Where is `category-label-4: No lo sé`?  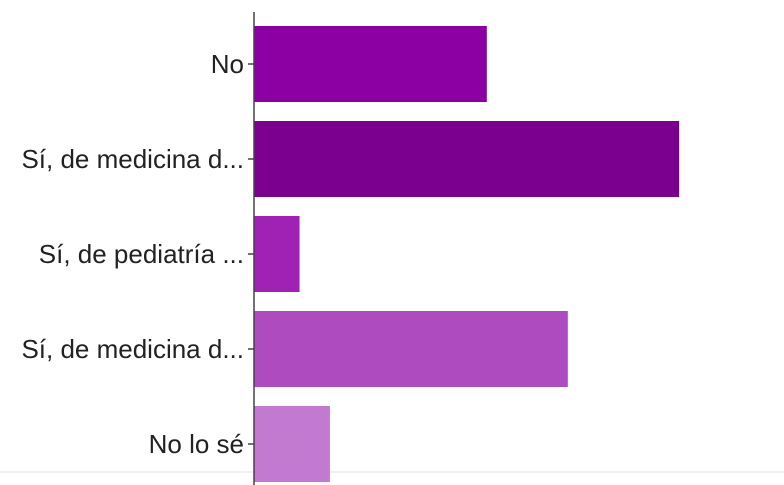
category-label-4: No lo sé is located at coordinates (196, 444).